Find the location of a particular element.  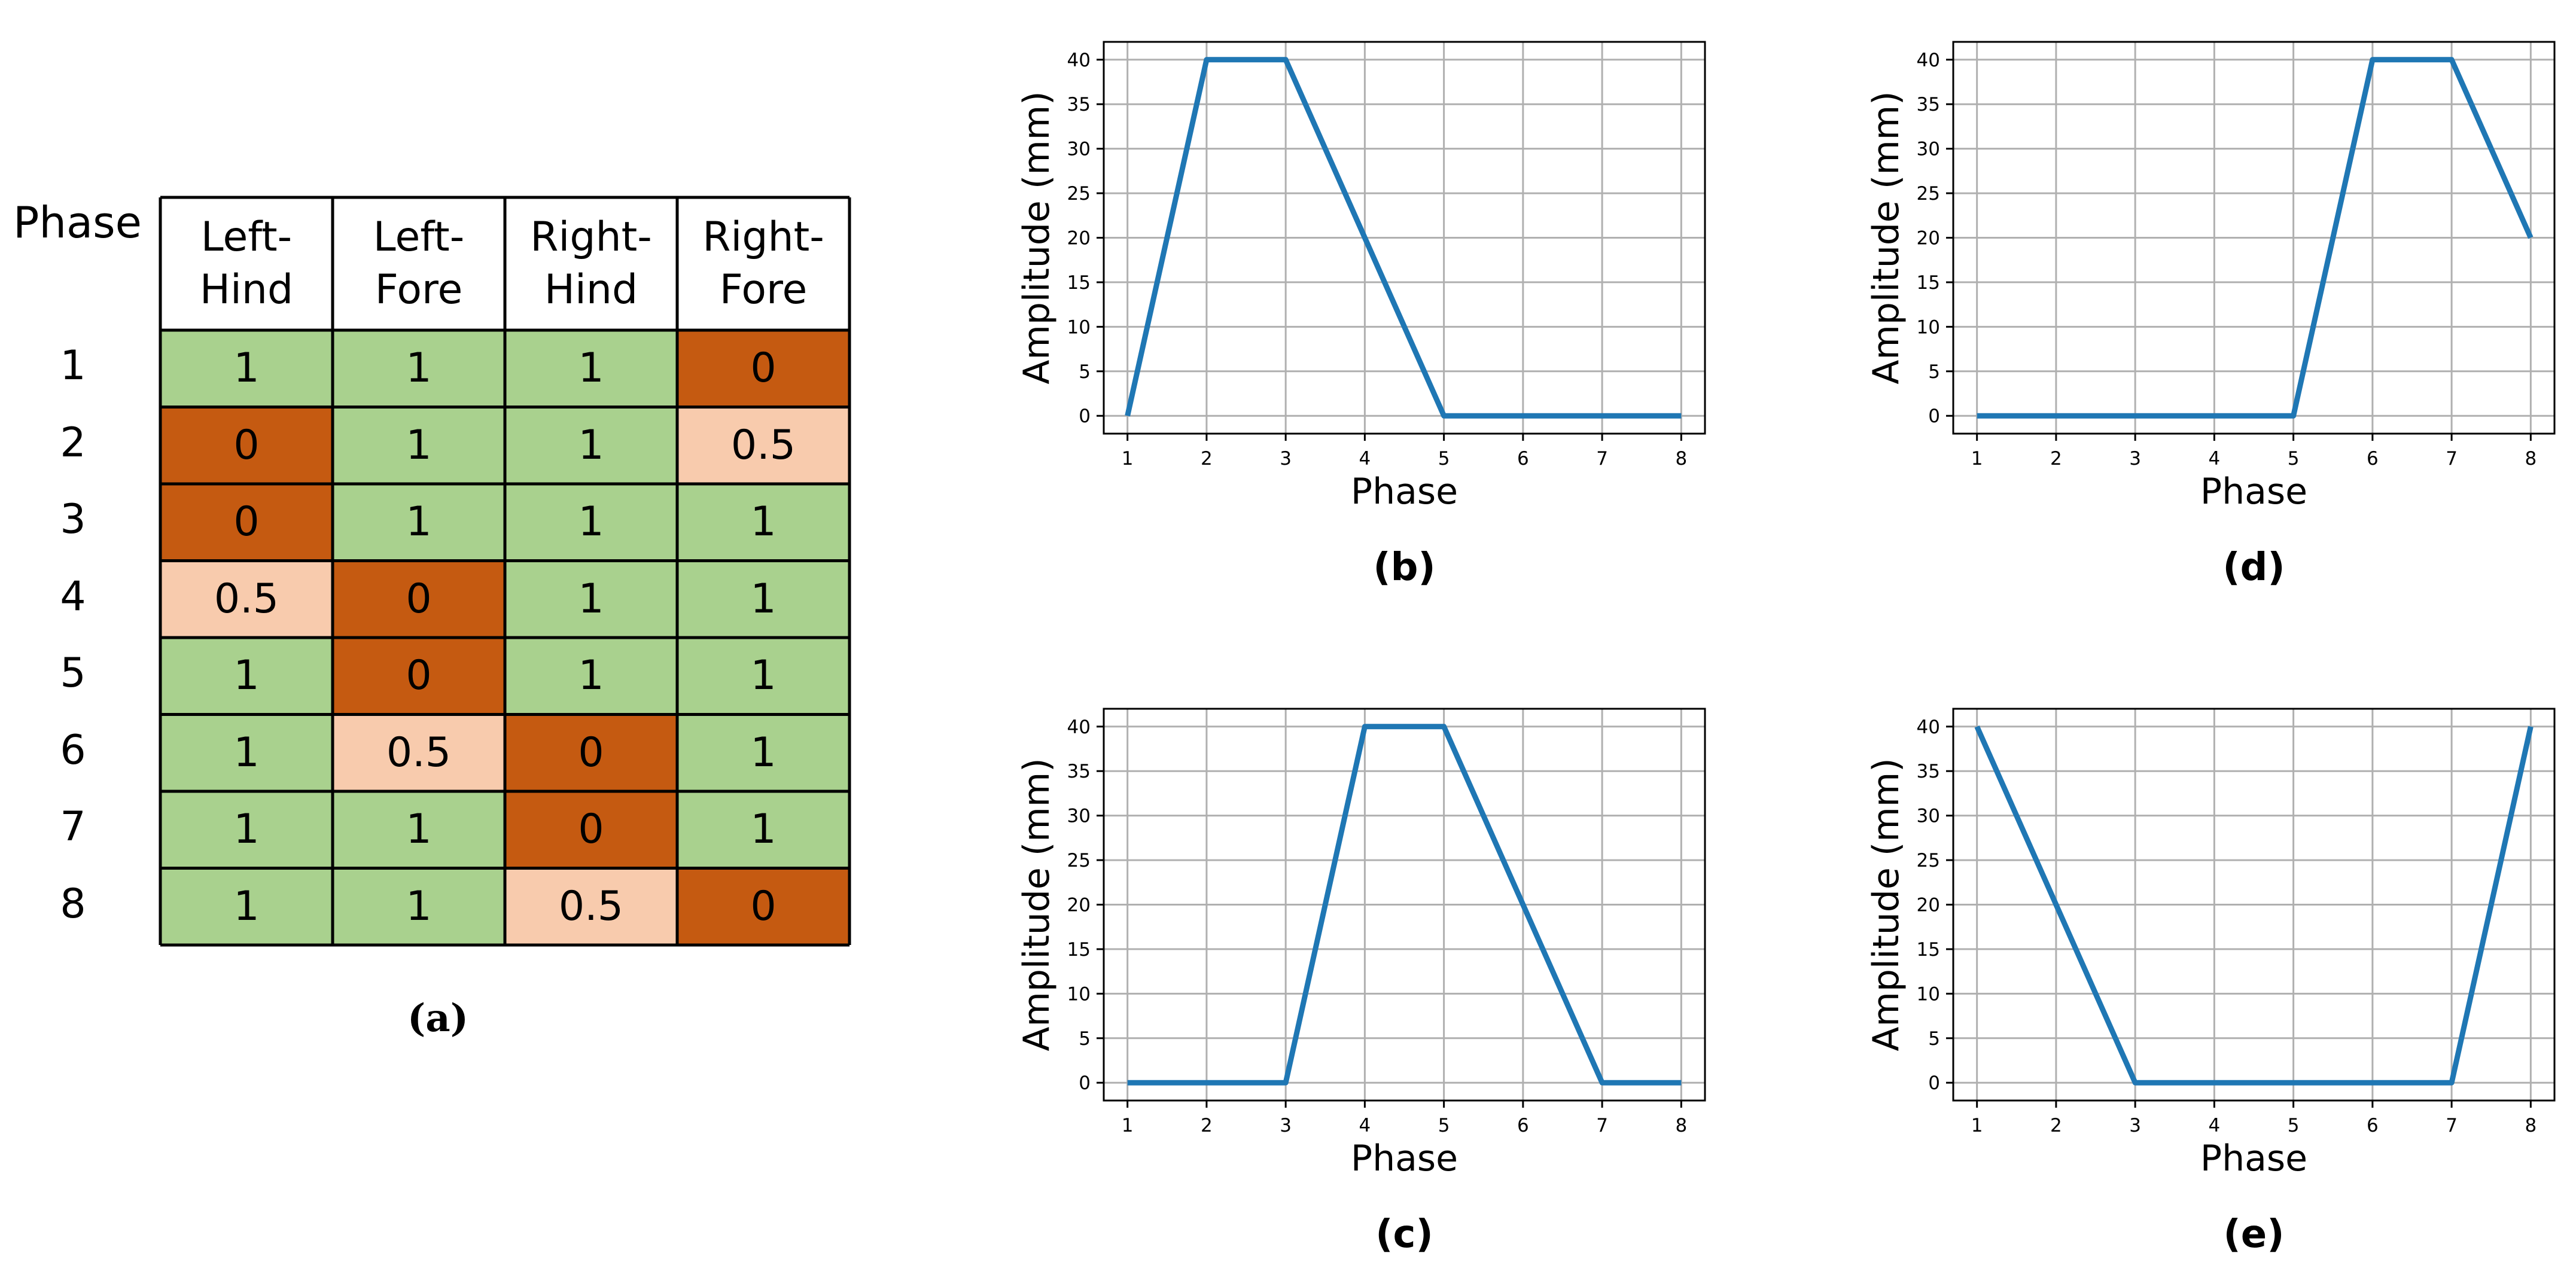

row-phase-label: 5 is located at coordinates (73, 673).